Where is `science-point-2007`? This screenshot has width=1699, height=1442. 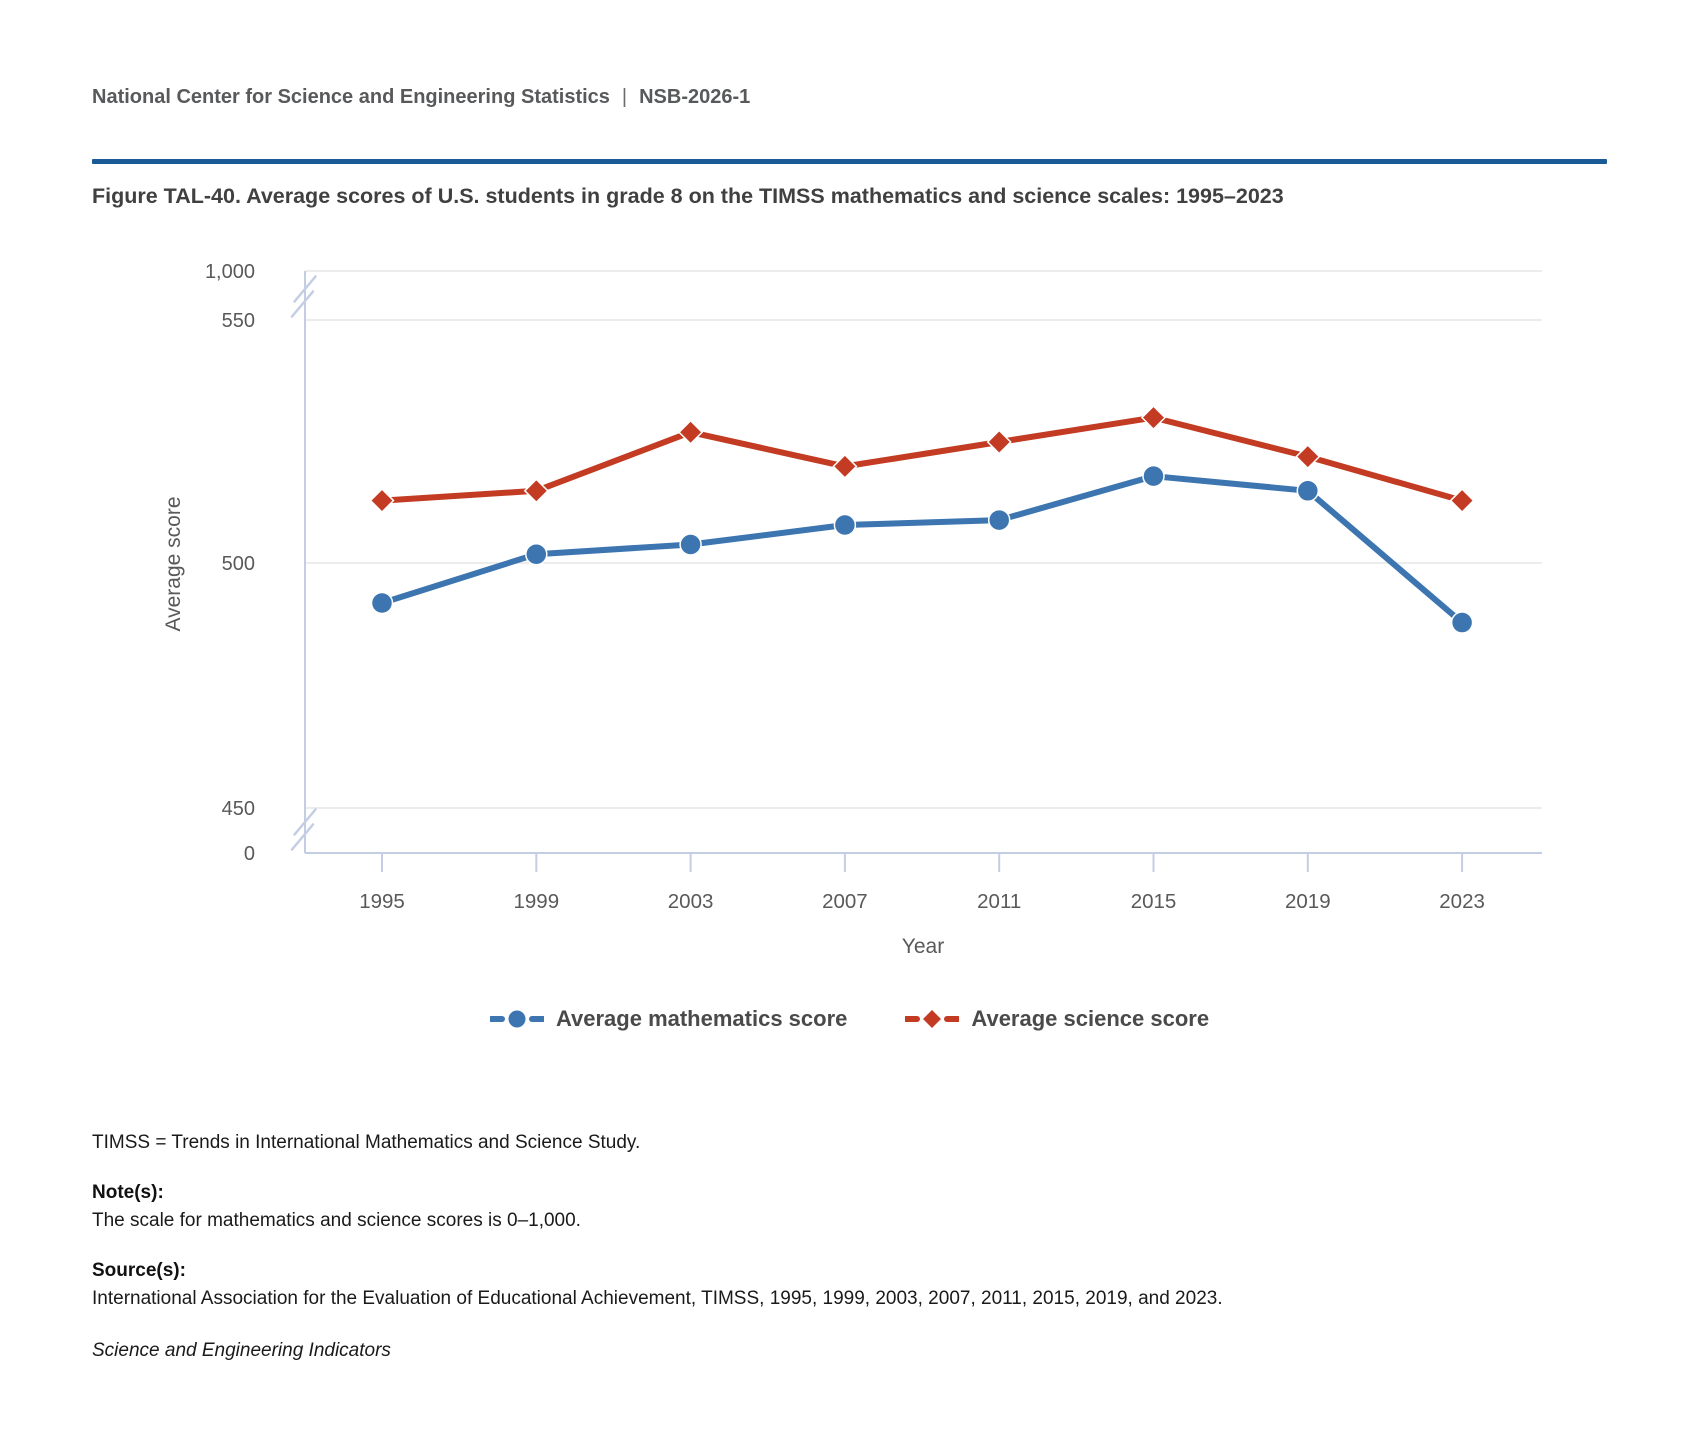 science-point-2007 is located at coordinates (845, 466).